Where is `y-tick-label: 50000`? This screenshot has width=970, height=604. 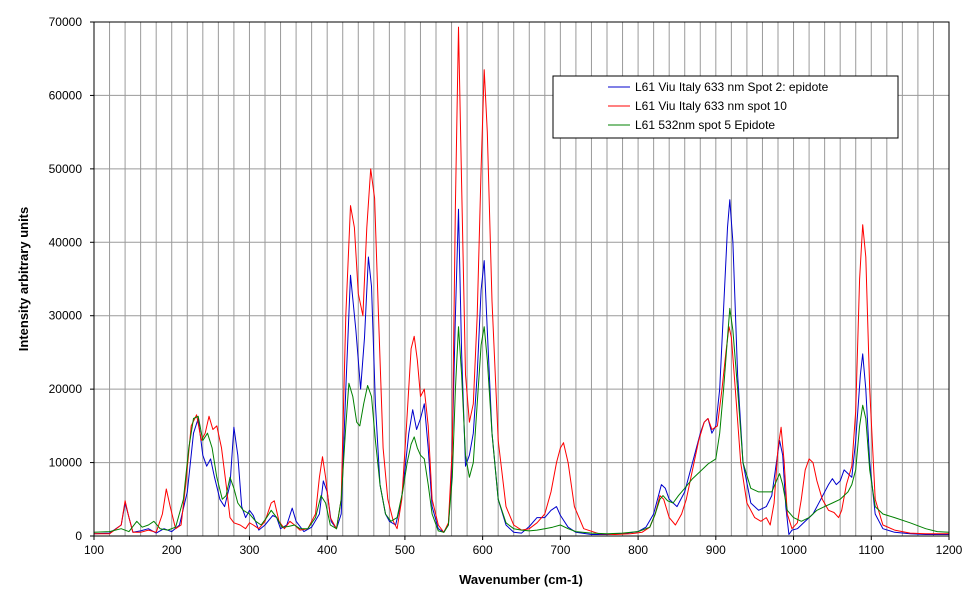
y-tick-label: 50000 is located at coordinates (66, 169).